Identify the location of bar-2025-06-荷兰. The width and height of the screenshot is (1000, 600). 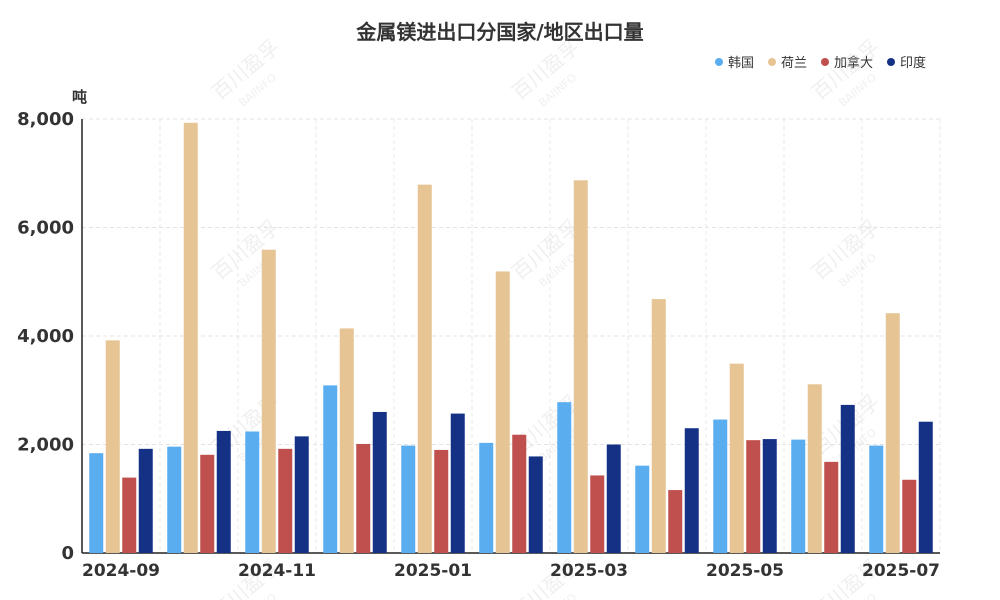
(814, 468).